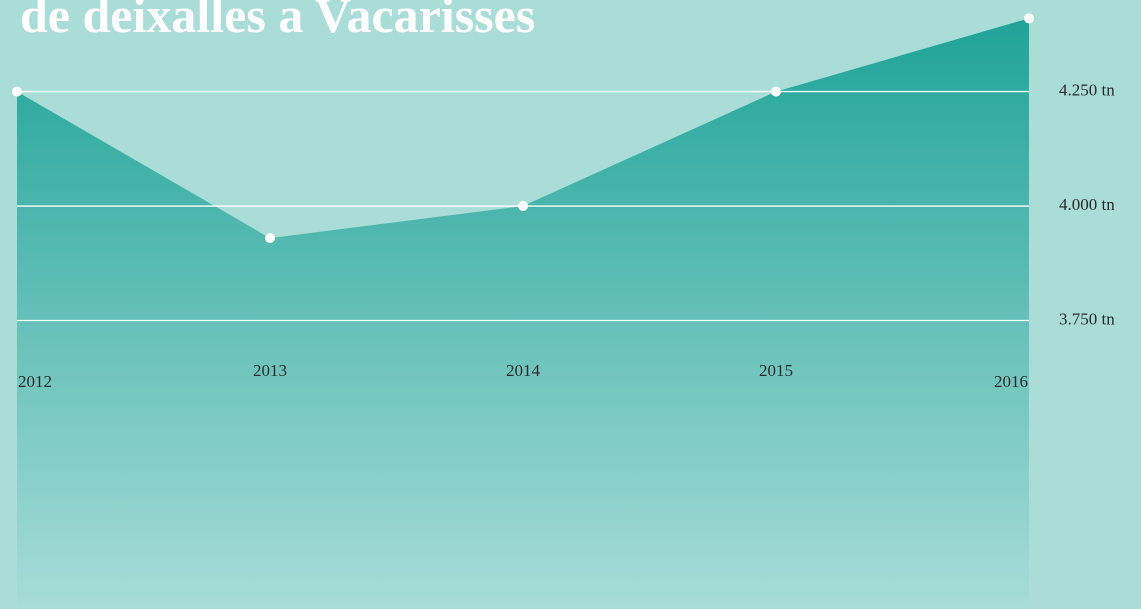 The height and width of the screenshot is (609, 1141). Describe the element at coordinates (523, 370) in the screenshot. I see `x-tick-label: 2014` at that location.